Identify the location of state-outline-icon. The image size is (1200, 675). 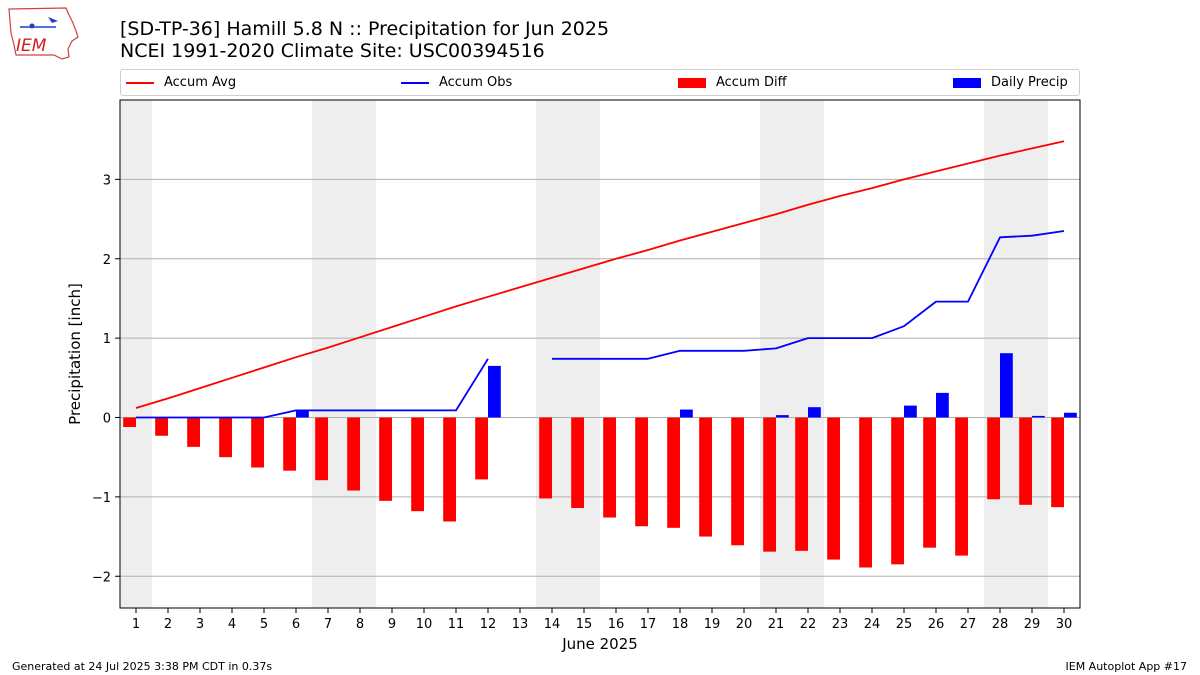
(43, 33).